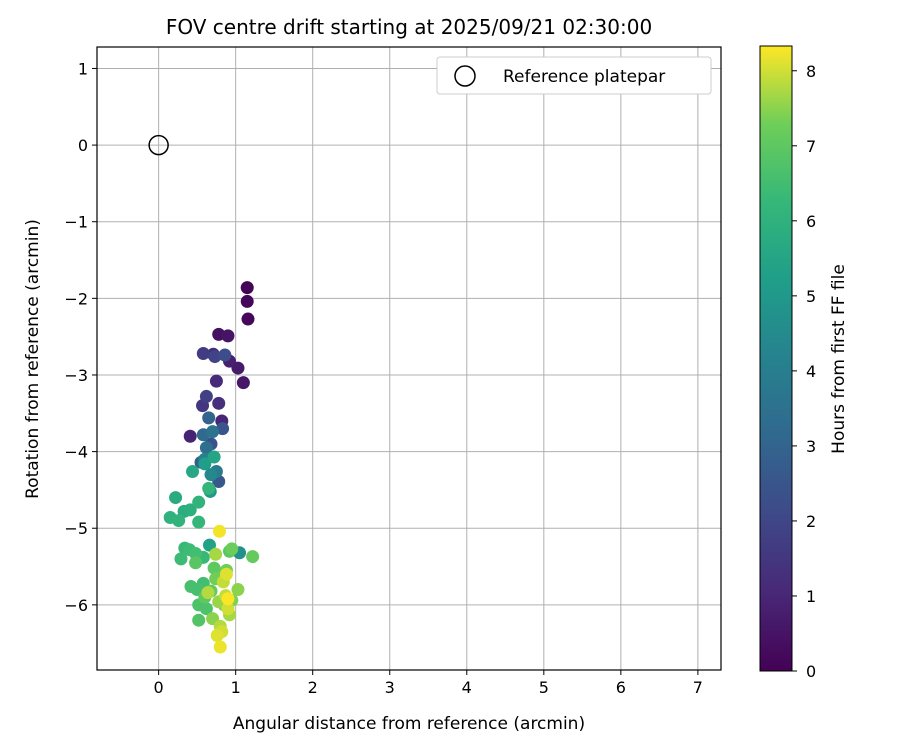  I want to click on colorbar-tick-label: 5, so click(811, 296).